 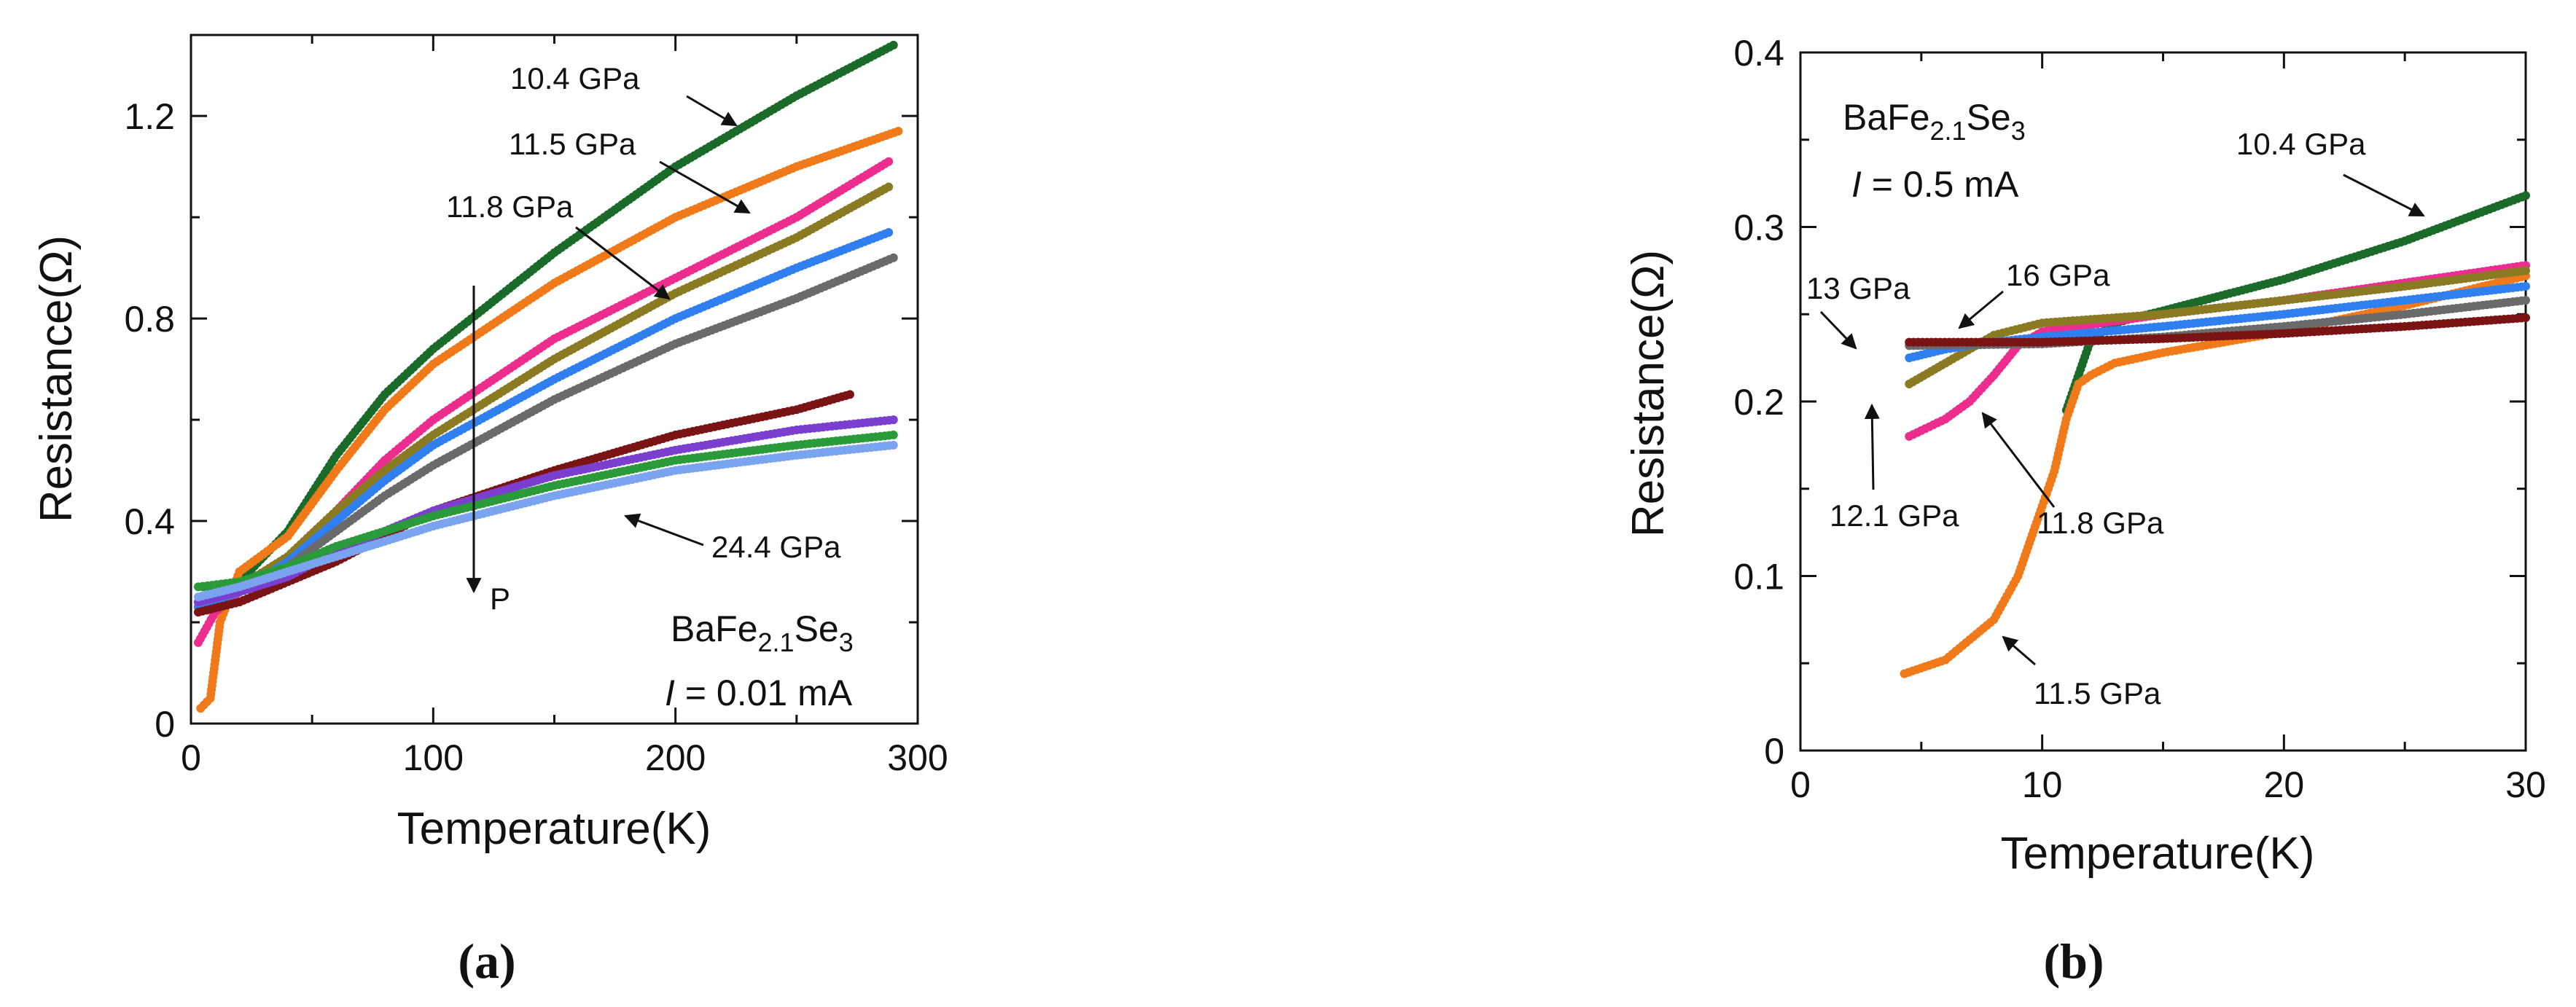 I want to click on data-series, so click(x=2215, y=435).